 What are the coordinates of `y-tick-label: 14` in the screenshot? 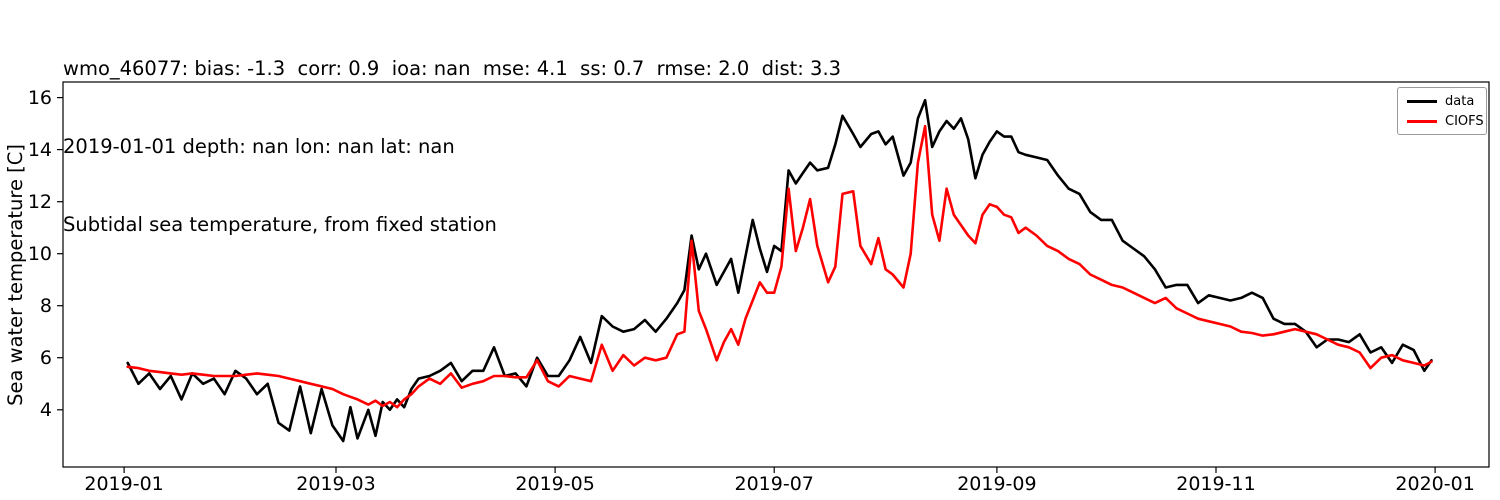 It's located at (39, 149).